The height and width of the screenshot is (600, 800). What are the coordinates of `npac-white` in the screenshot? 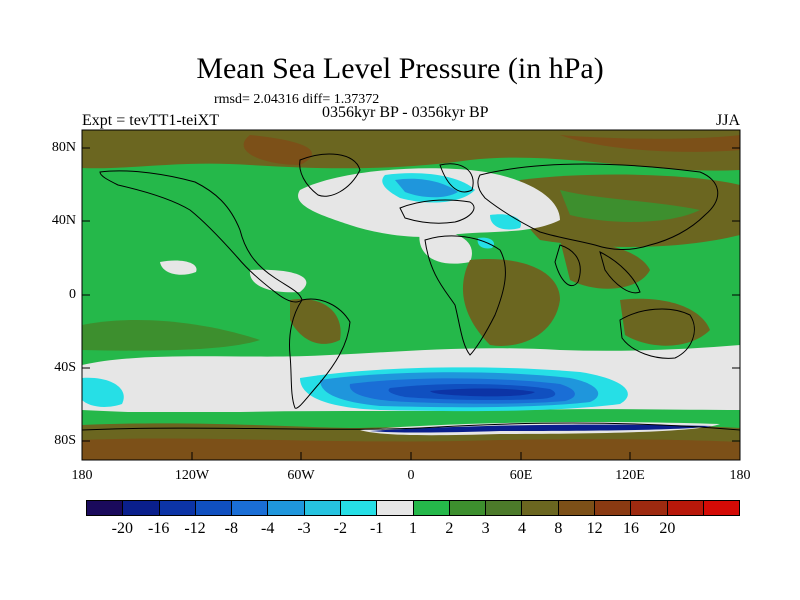 It's located at (178, 267).